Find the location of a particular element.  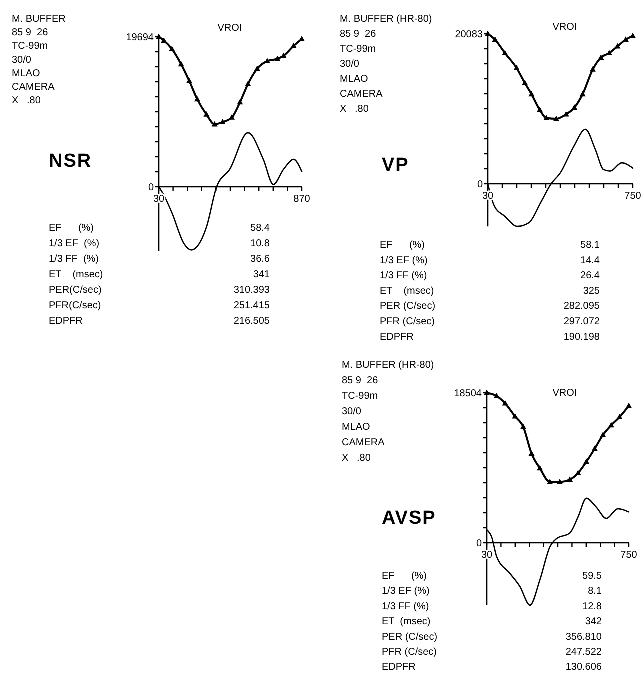

text: 356.810 is located at coordinates (584, 637).